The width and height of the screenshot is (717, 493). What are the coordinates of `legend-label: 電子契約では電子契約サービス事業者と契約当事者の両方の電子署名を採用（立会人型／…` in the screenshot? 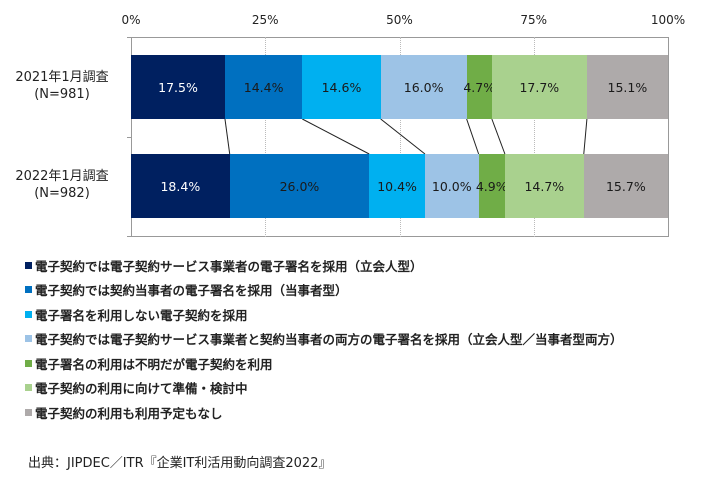 It's located at (329, 340).